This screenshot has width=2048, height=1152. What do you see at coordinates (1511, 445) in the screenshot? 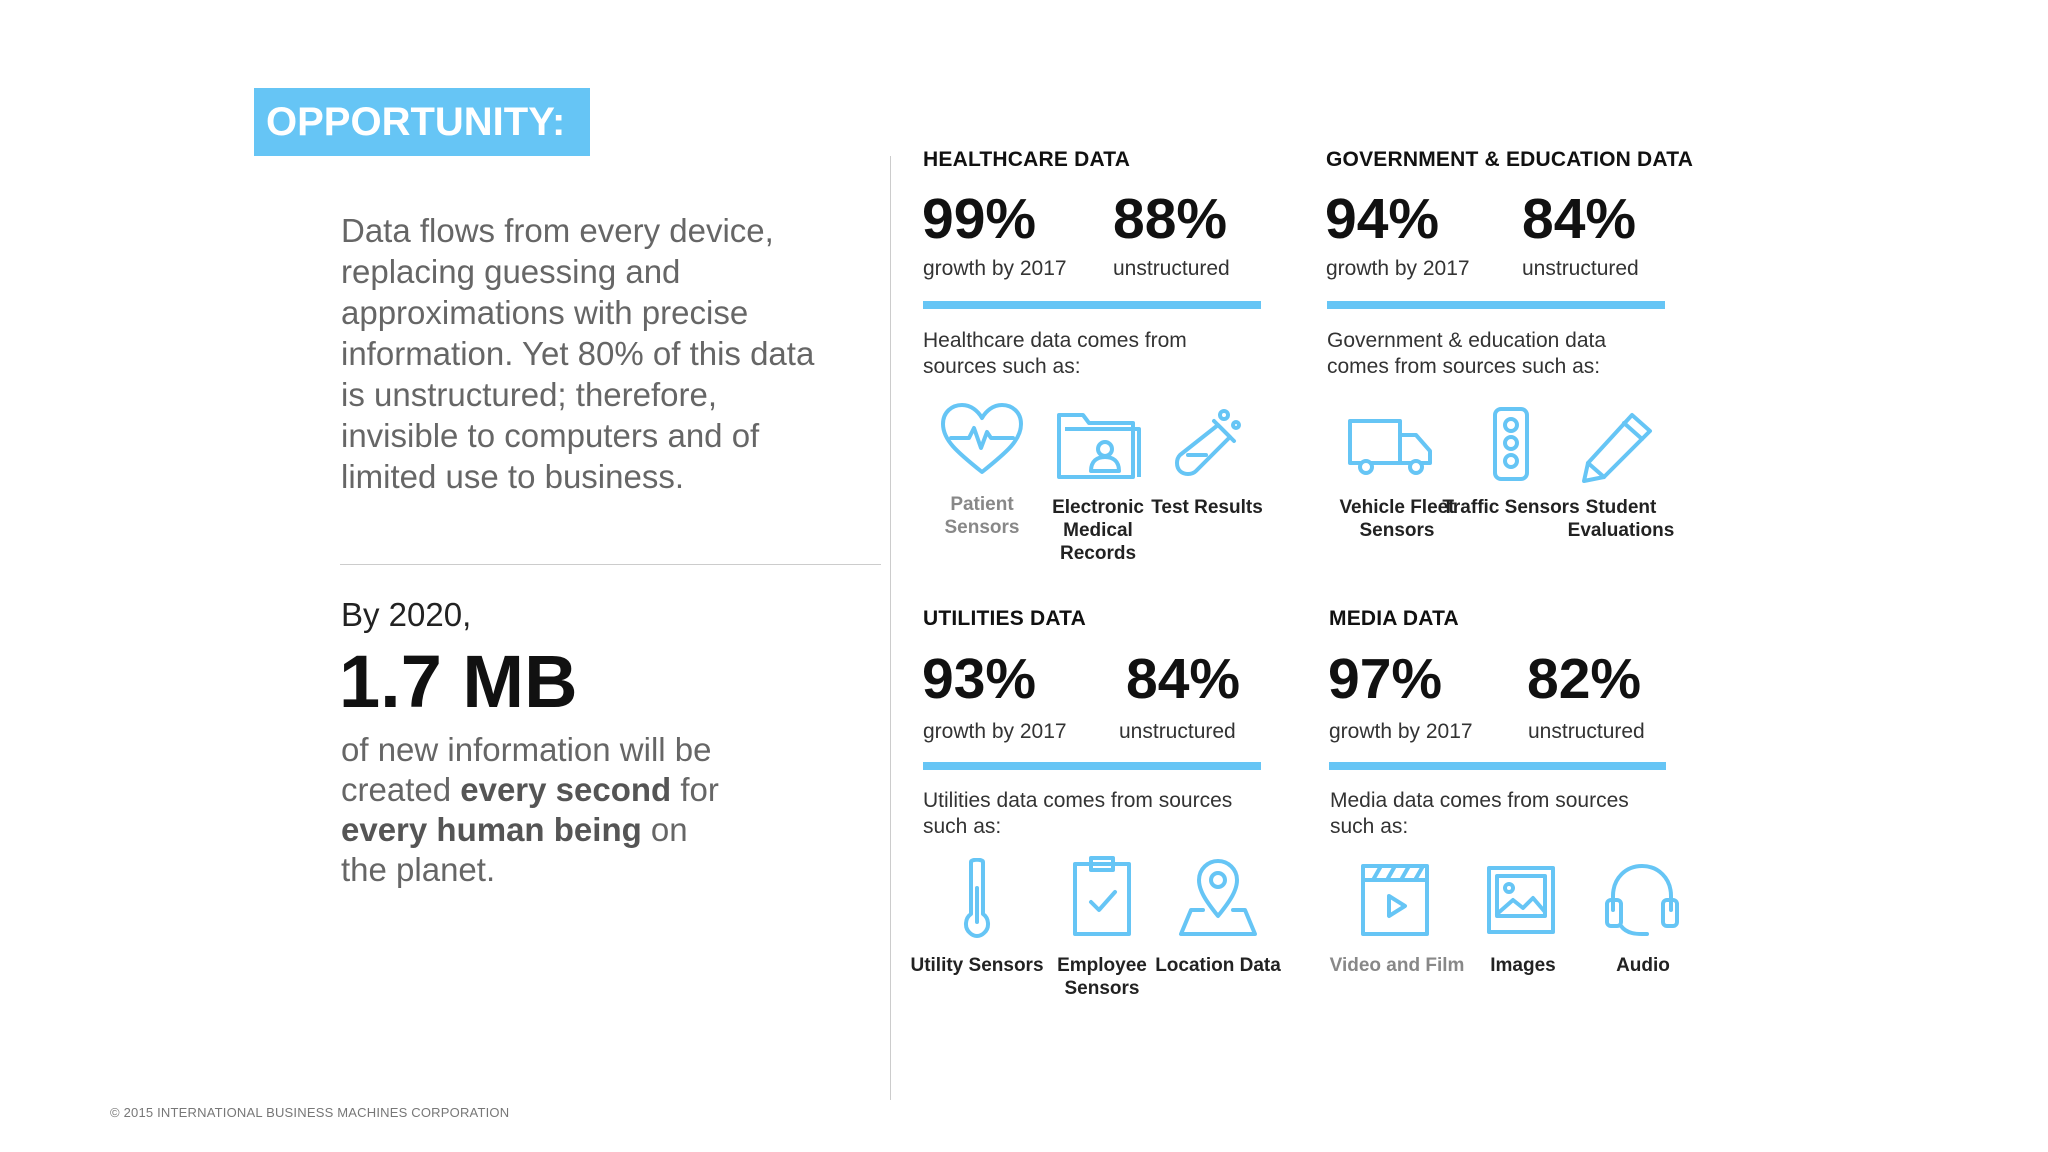
I see `traffic-light-icon` at bounding box center [1511, 445].